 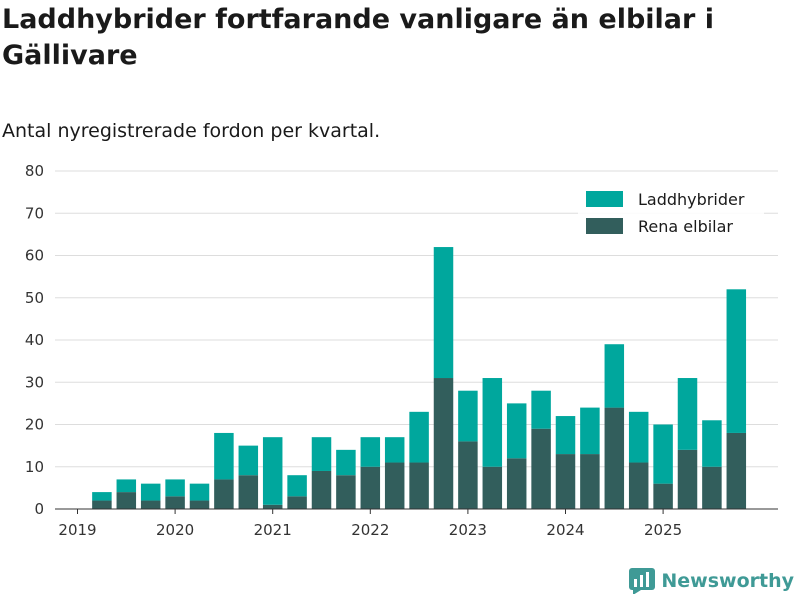 What do you see at coordinates (370, 530) in the screenshot?
I see `x-tick-label: 2022` at bounding box center [370, 530].